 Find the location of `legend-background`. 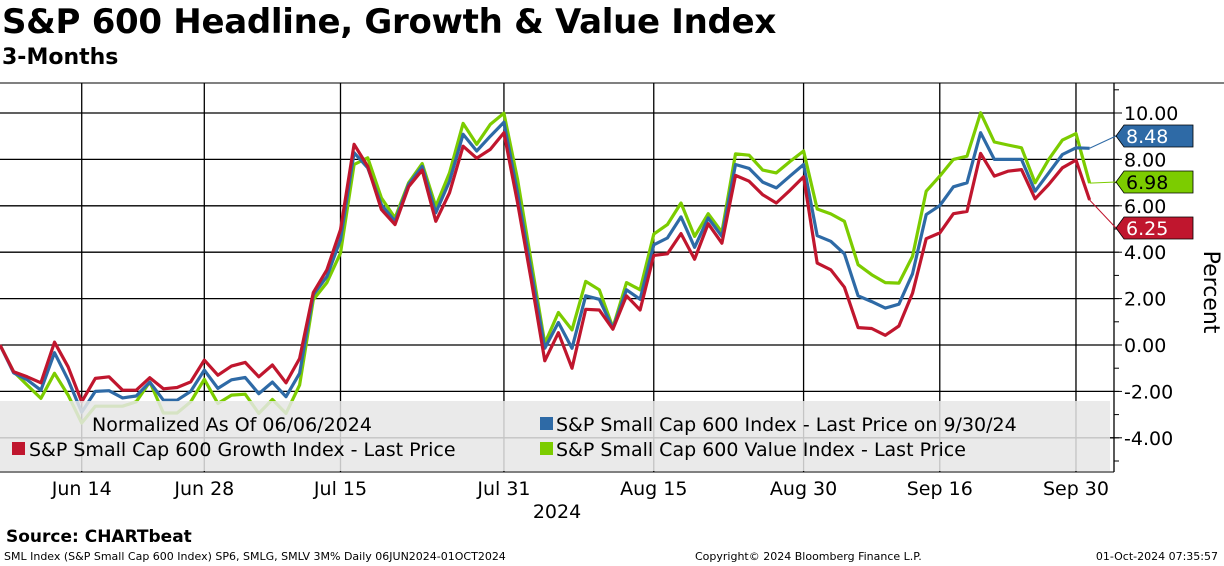

legend-background is located at coordinates (555, 436).